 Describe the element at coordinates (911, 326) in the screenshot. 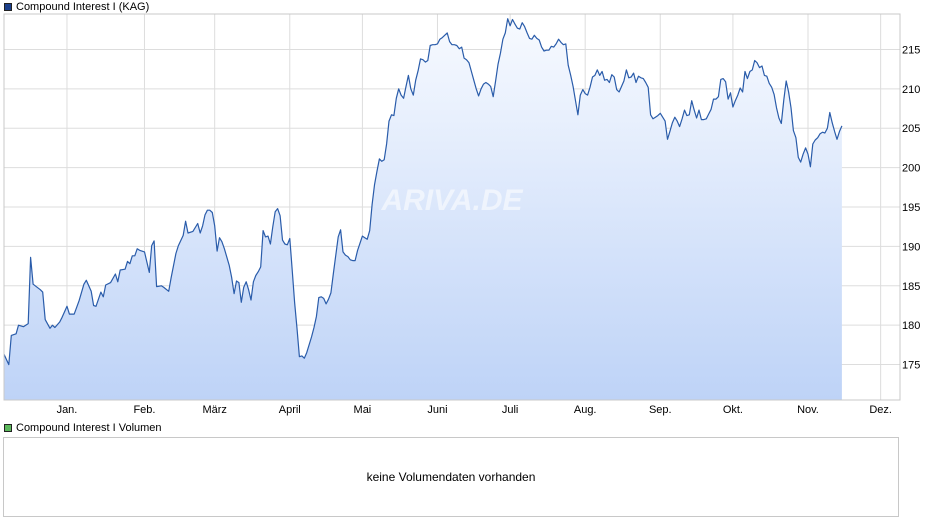

I see `y-tick-label: 180` at that location.